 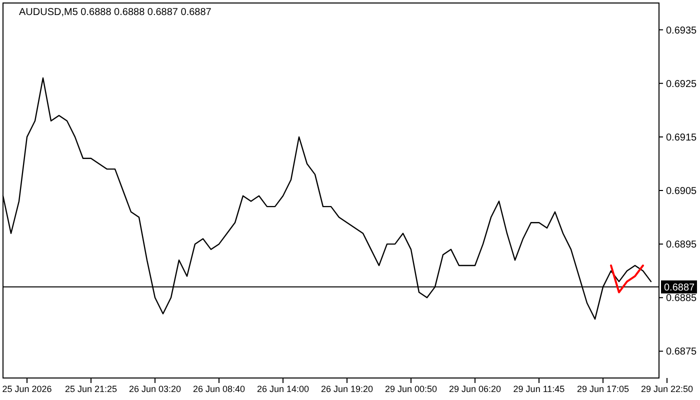 I want to click on x-tick-label: 25 Jun 2026, so click(x=27, y=389).